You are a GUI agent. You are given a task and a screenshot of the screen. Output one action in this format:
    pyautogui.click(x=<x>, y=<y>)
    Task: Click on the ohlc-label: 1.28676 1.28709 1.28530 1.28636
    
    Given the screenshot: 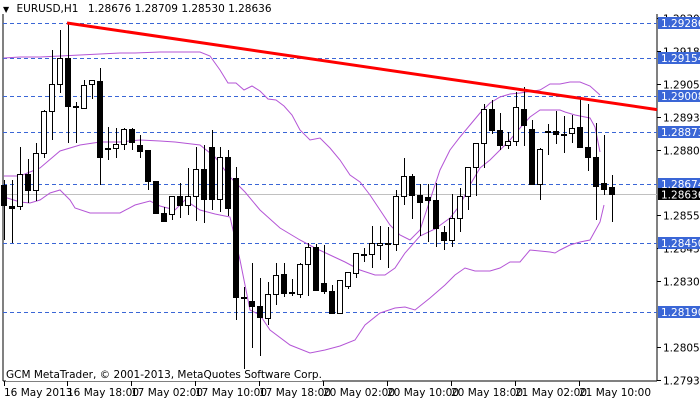 What is the action you would take?
    pyautogui.click(x=179, y=9)
    